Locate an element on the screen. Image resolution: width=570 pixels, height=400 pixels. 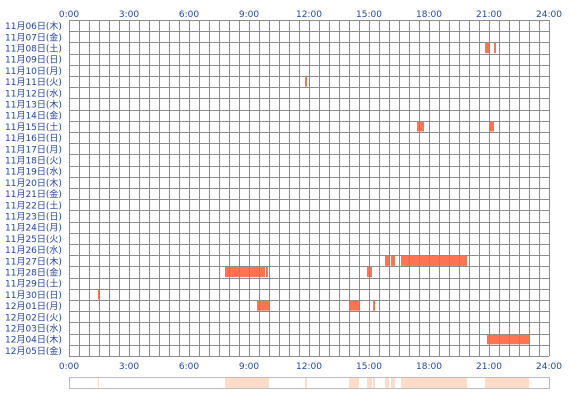
day-row-label: 12月02日(火) is located at coordinates (33, 317).